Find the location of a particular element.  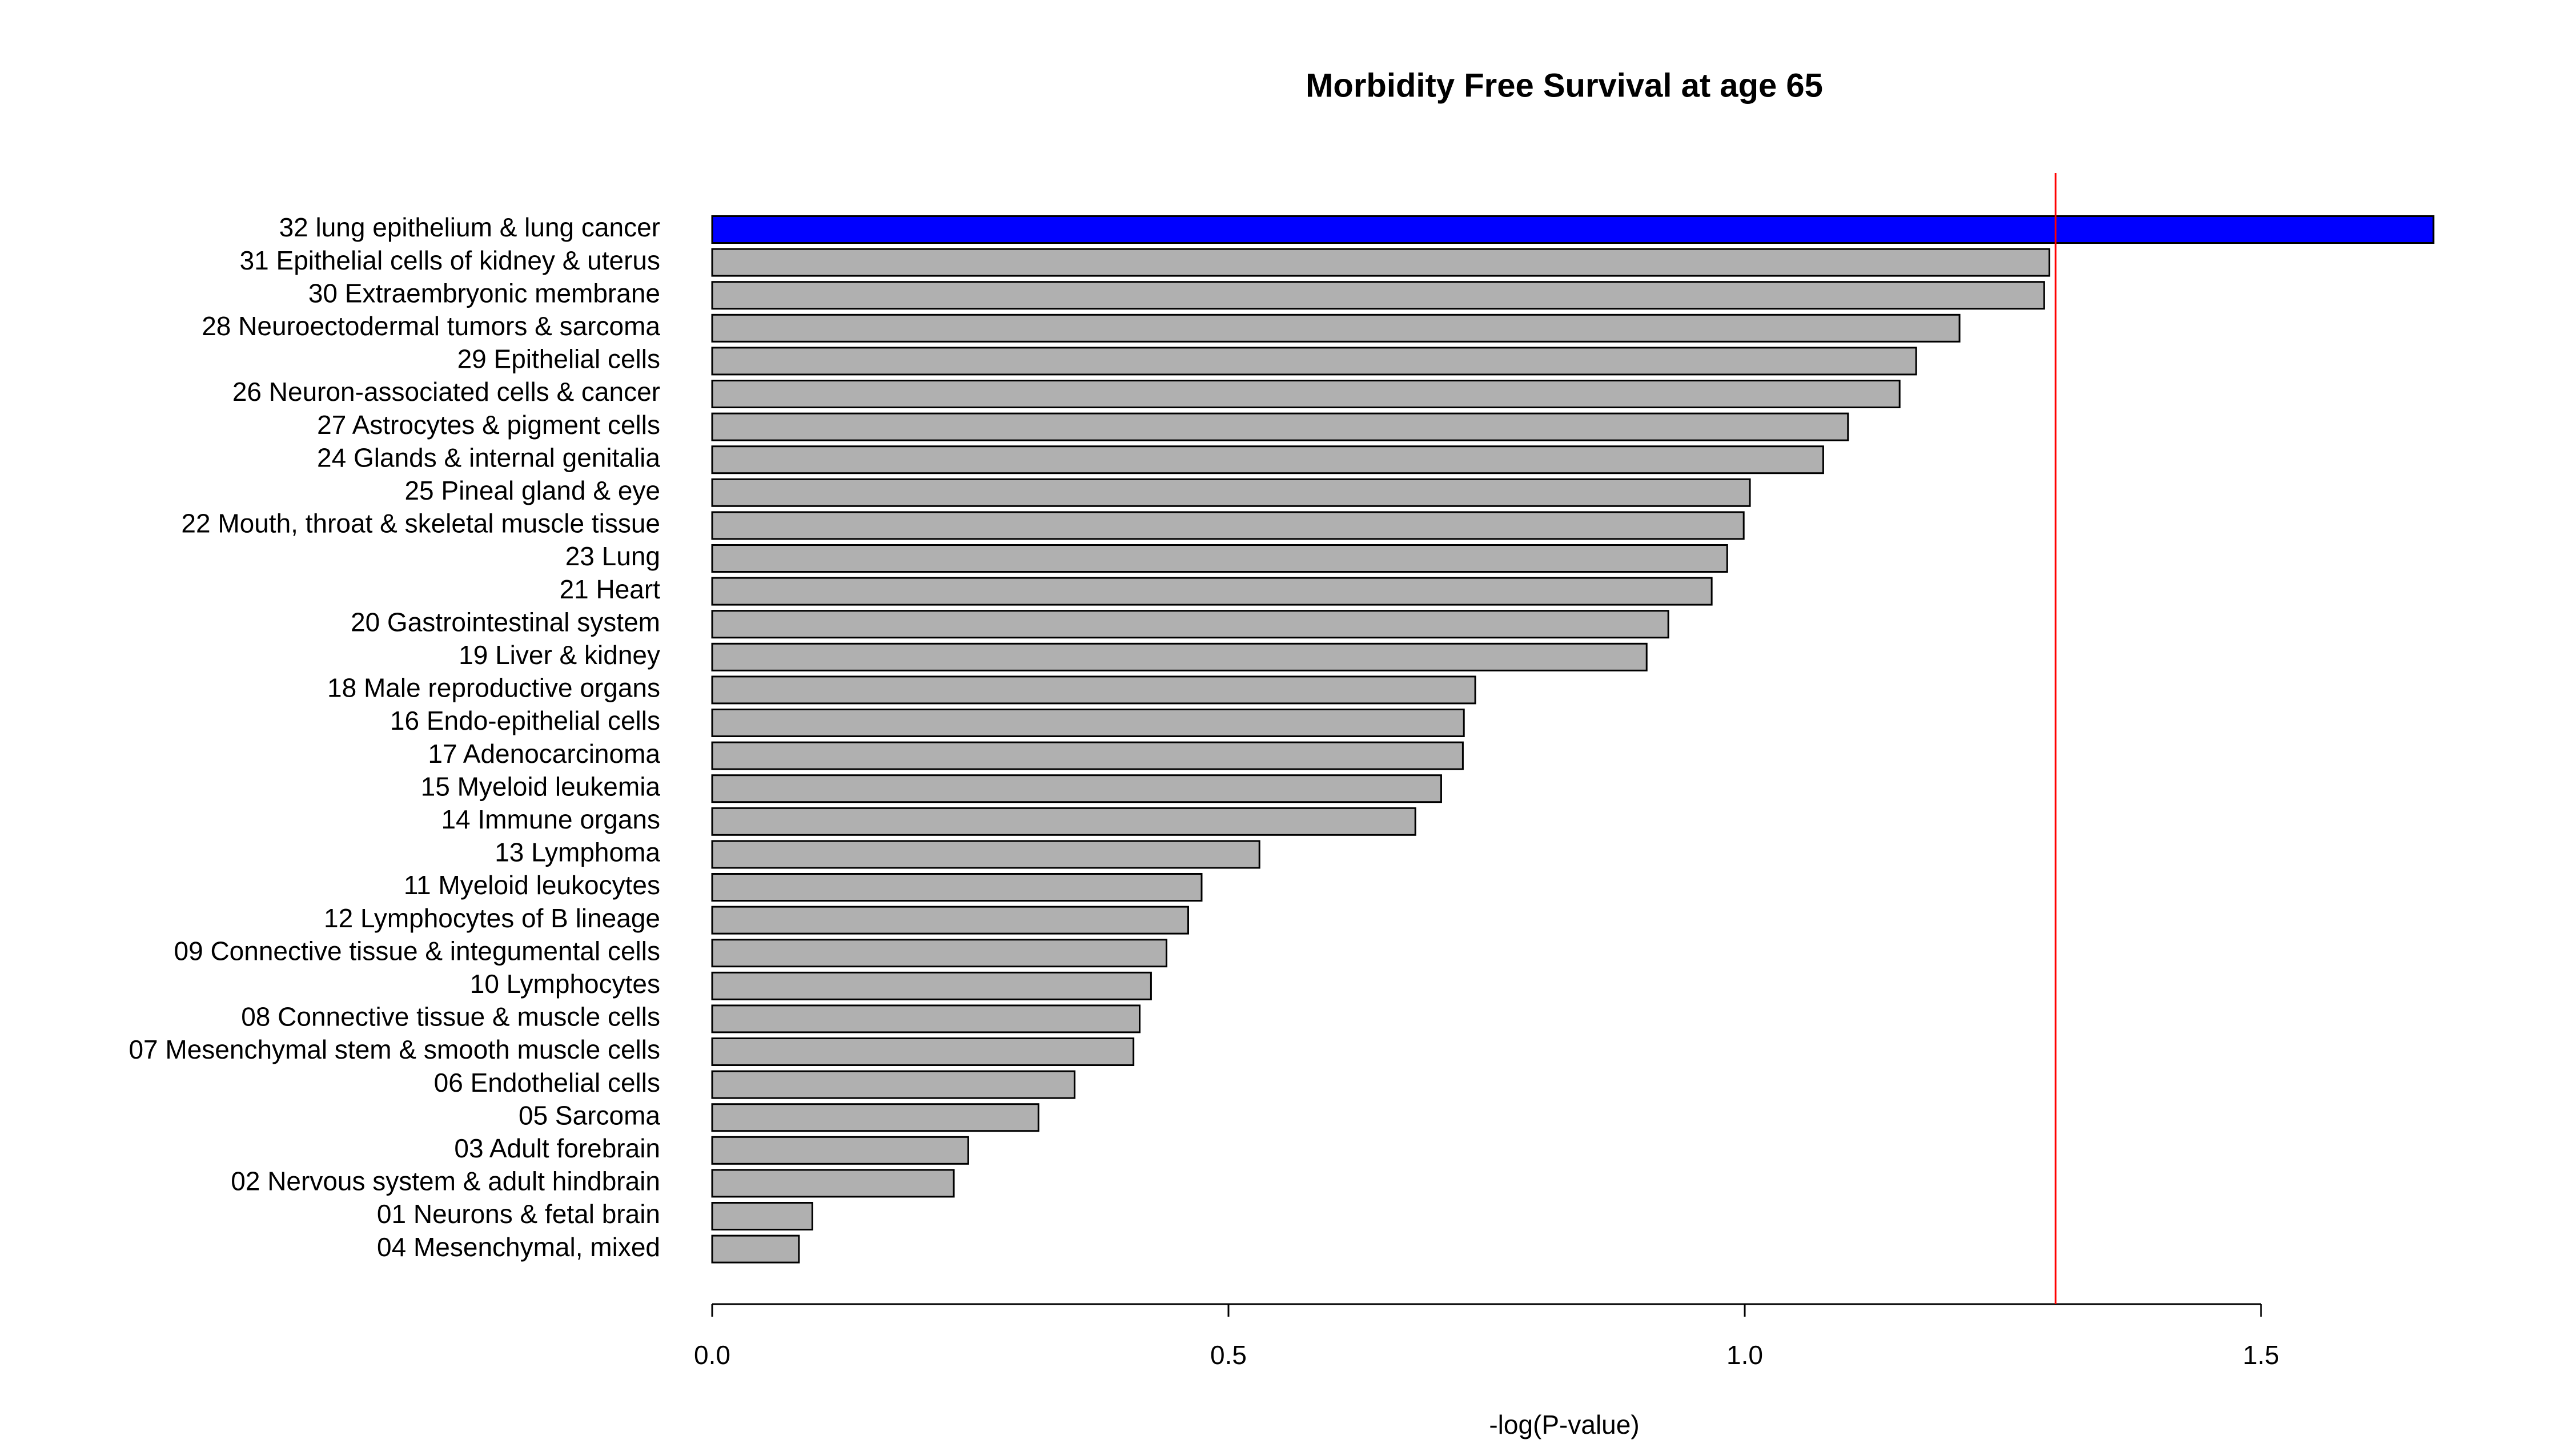

y-tick-label: 23 Lung is located at coordinates (612, 556).